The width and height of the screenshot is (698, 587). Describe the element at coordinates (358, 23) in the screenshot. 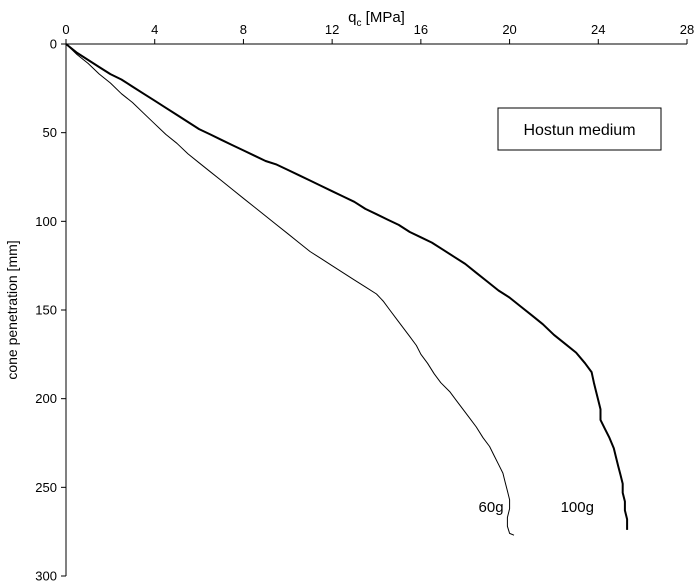

I see `x-axis-title-subscript: c` at that location.